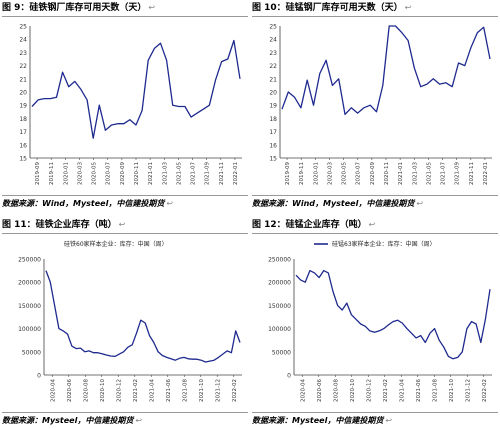 The height and width of the screenshot is (429, 500). What do you see at coordinates (152, 390) in the screenshot?
I see `x-tick-label: 2021-04` at bounding box center [152, 390].